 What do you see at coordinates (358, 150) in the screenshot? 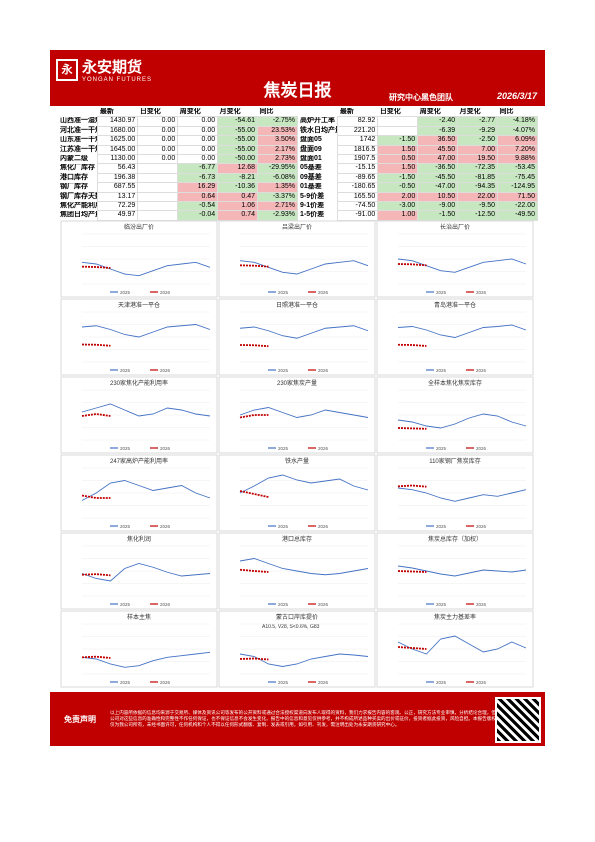
I see `cell: 1816.5` at bounding box center [358, 150].